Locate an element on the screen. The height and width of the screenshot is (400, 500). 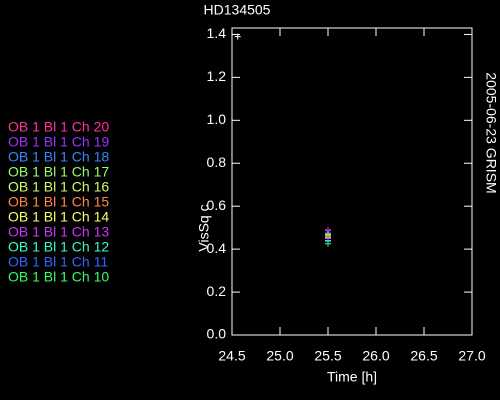
x-tick-label: 25.5 is located at coordinates (327, 356).